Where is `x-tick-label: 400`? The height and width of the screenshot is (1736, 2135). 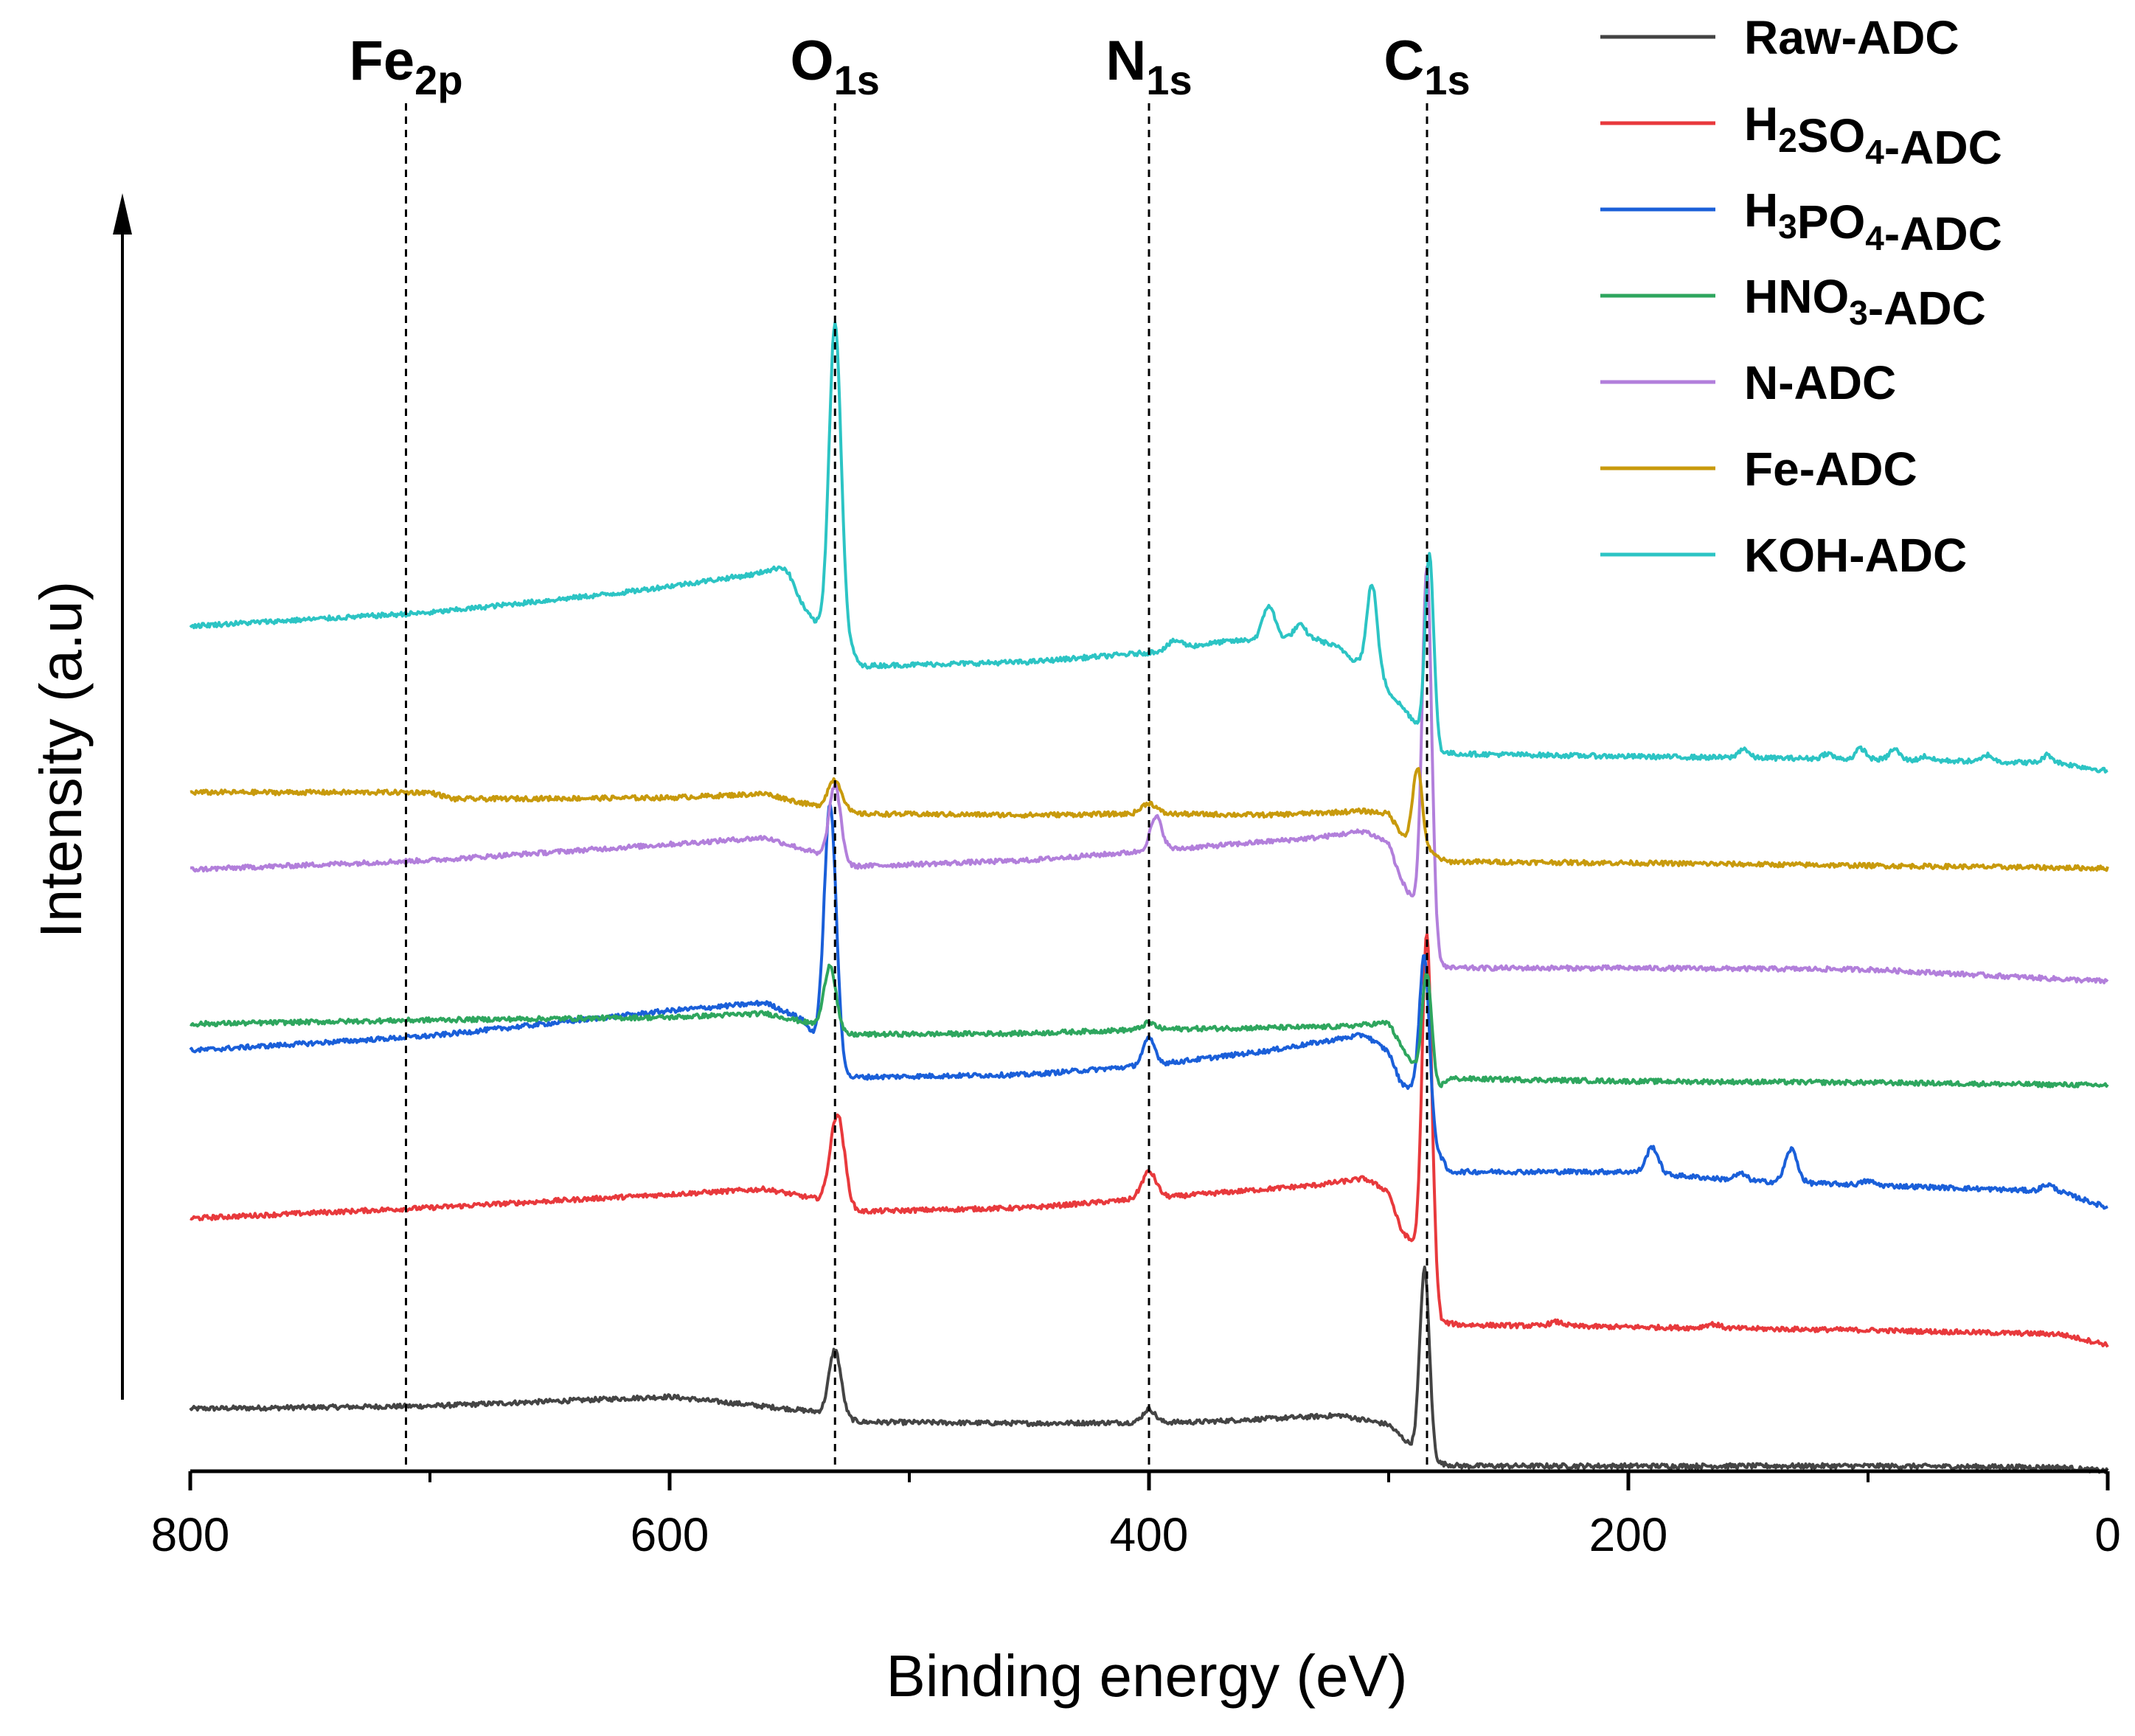
x-tick-label: 400 is located at coordinates (1149, 1535).